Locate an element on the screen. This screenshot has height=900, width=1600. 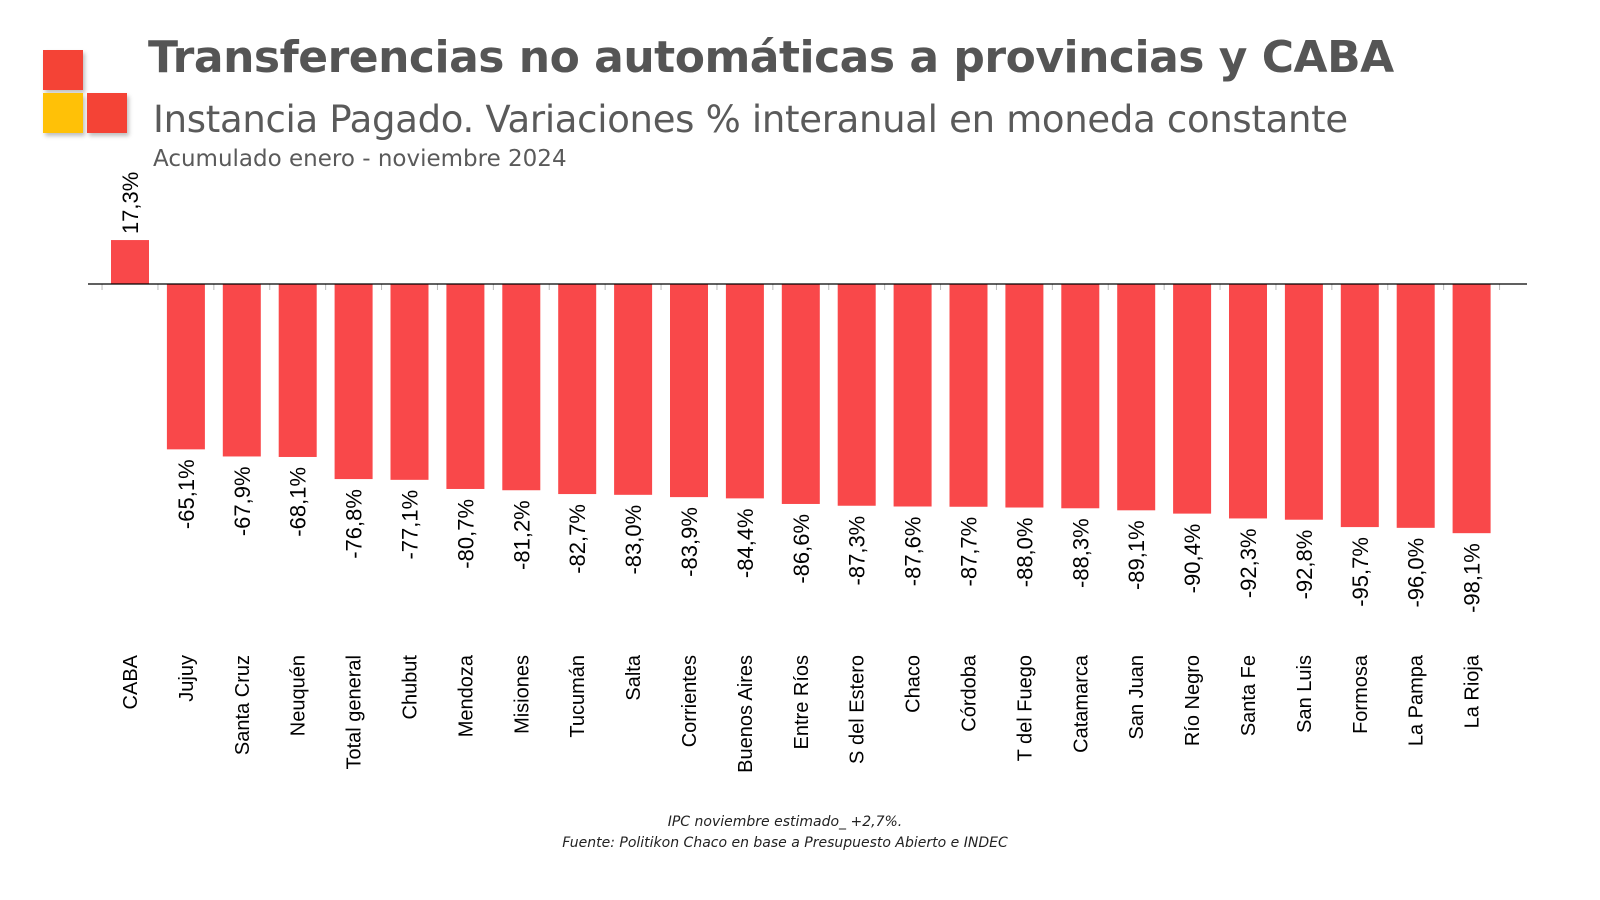
data-label: -87,6% is located at coordinates (913, 552).